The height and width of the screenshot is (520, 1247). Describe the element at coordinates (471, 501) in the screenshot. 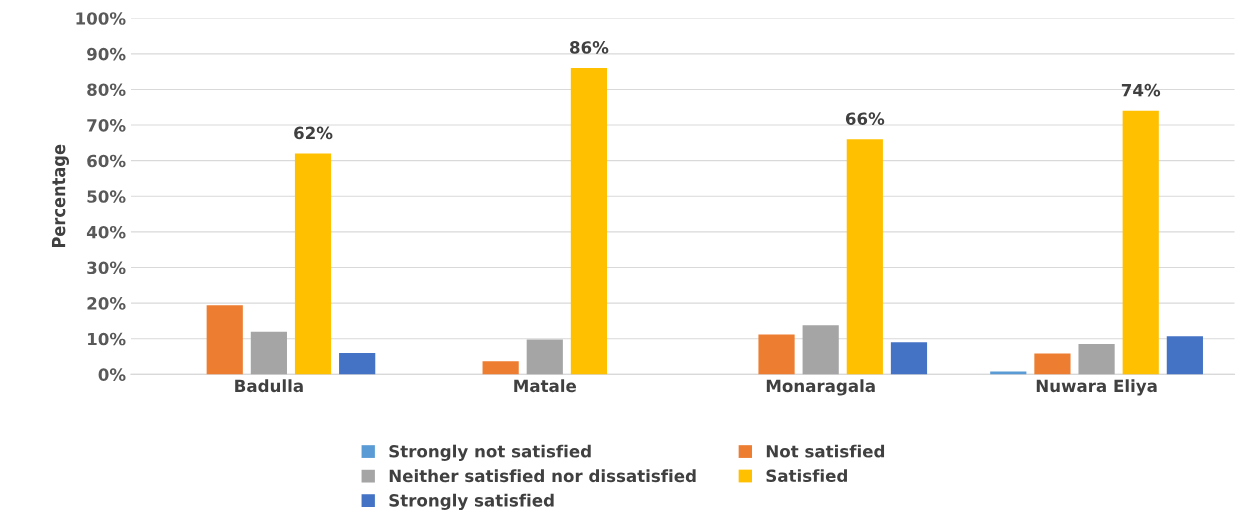

I see `legend-label: Strongly satisfied` at that location.